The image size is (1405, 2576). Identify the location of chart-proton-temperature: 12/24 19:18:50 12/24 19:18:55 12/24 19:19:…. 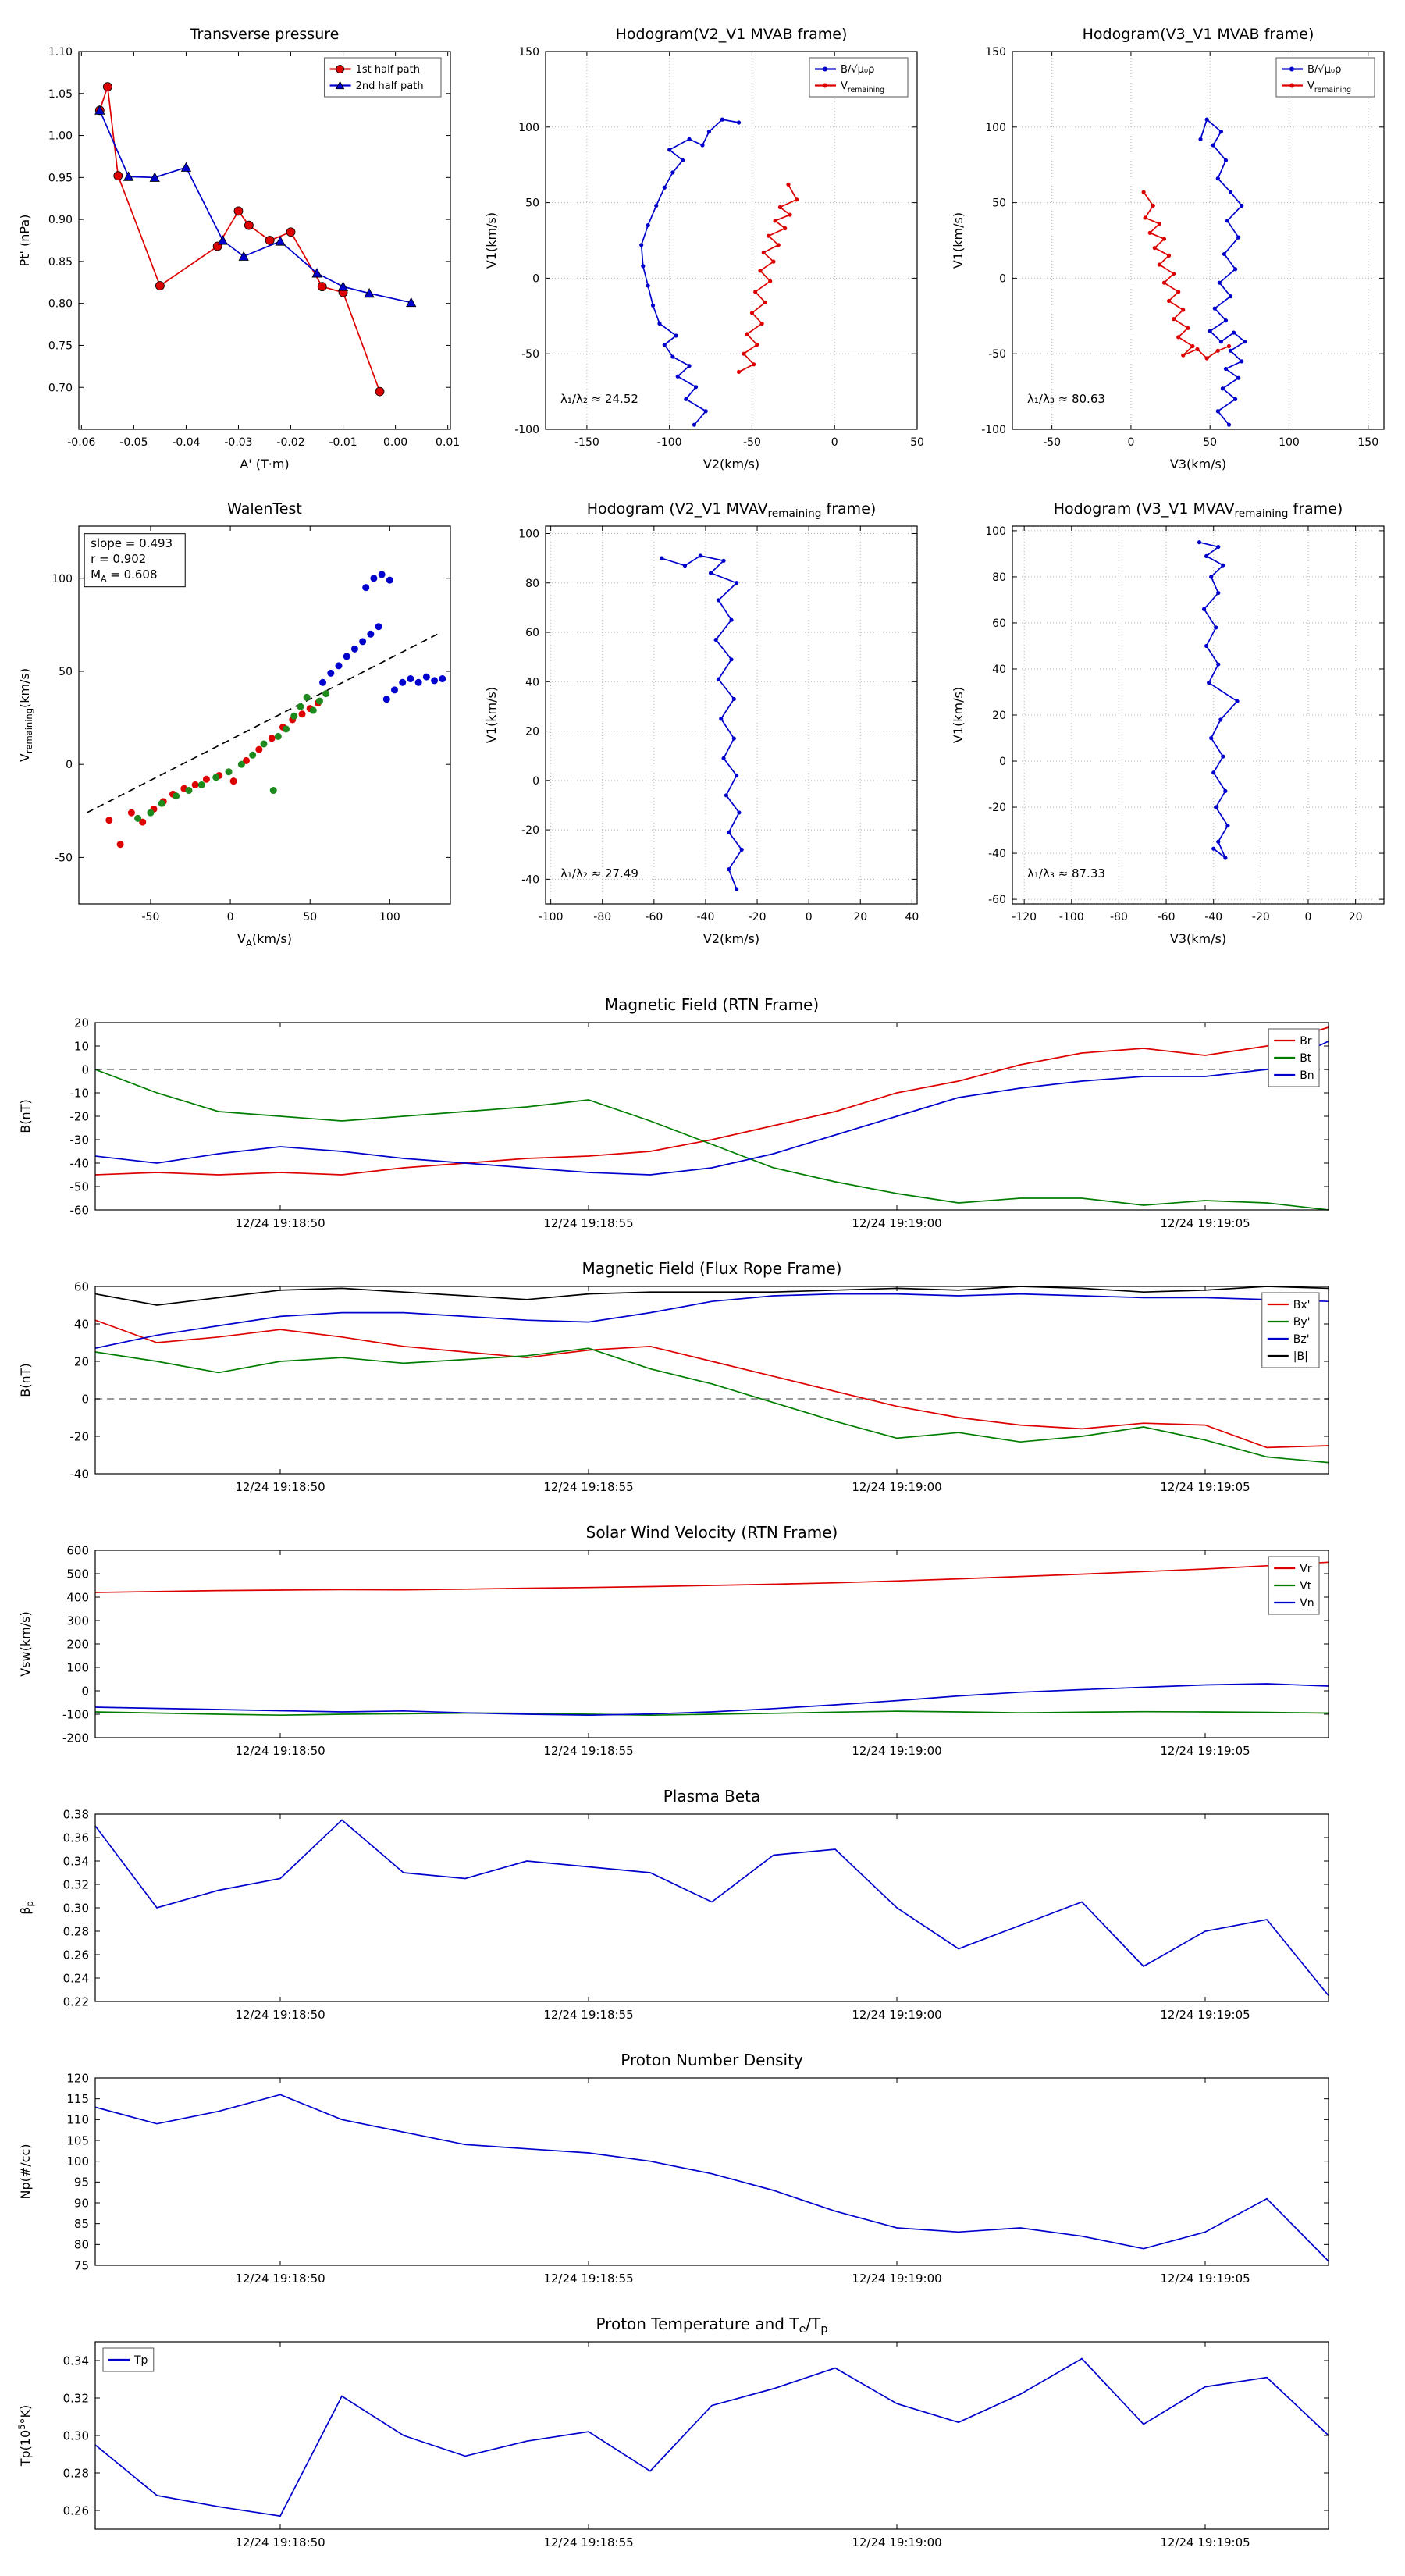
(703, 2433).